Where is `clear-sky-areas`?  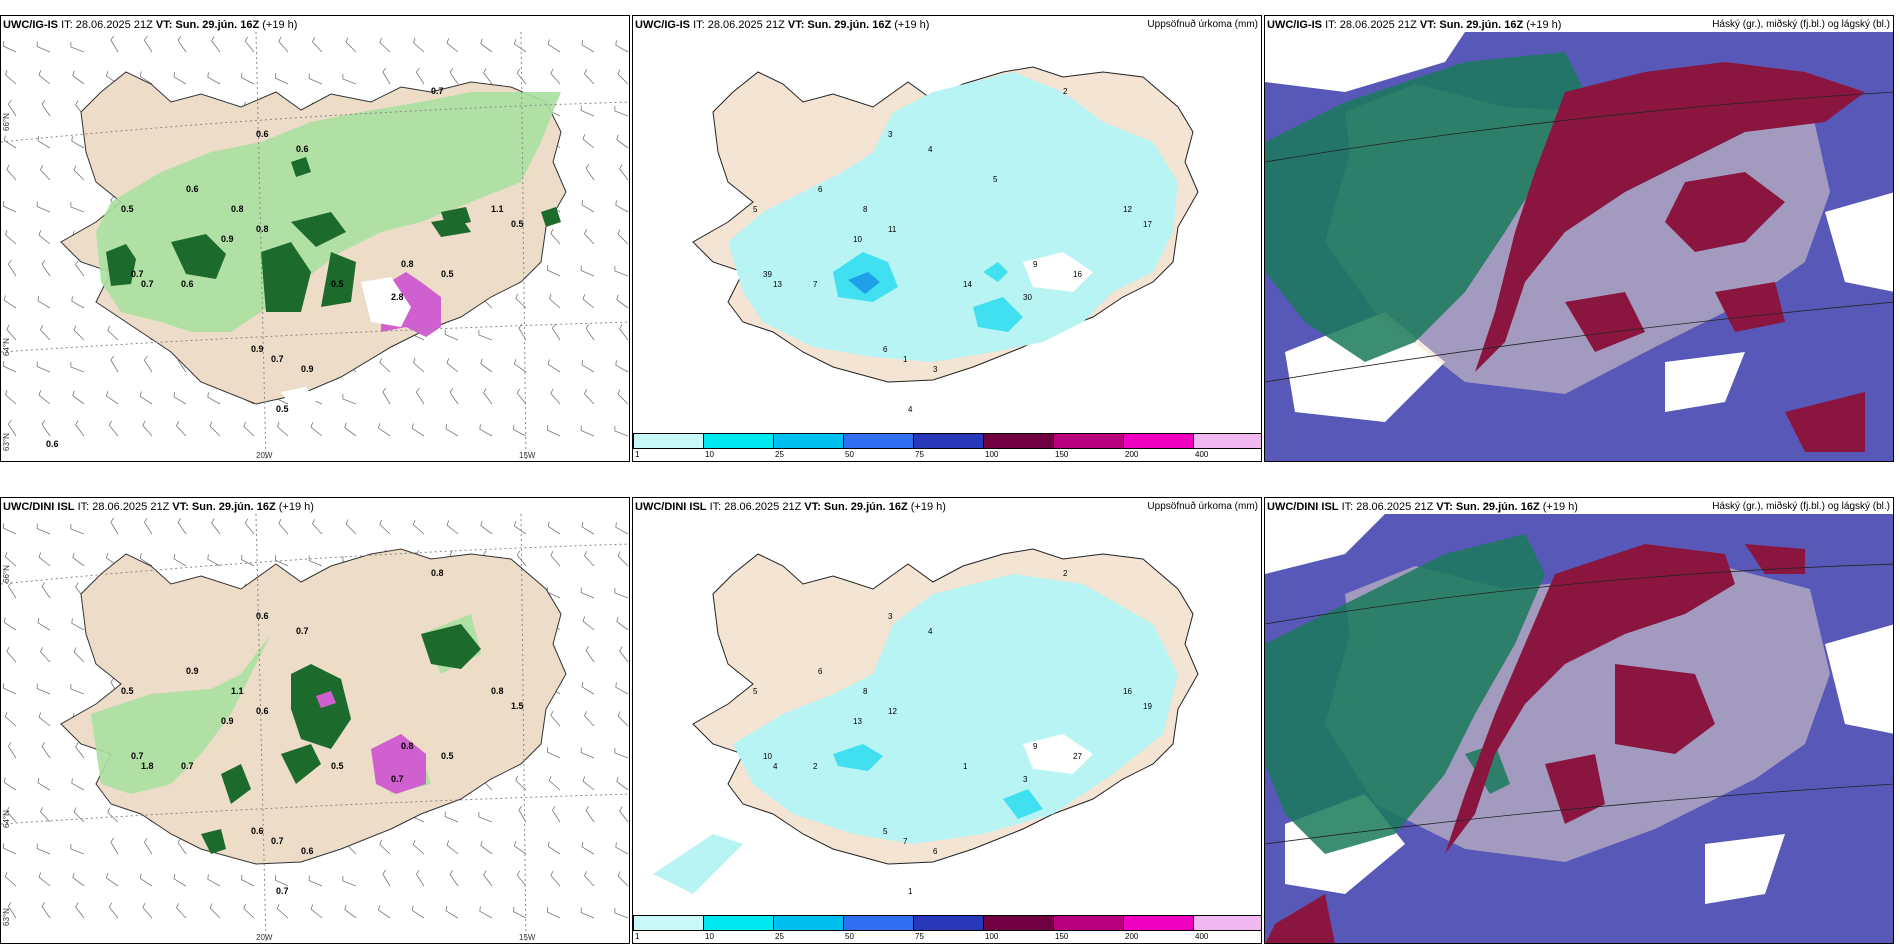
clear-sky-areas is located at coordinates (1579, 227).